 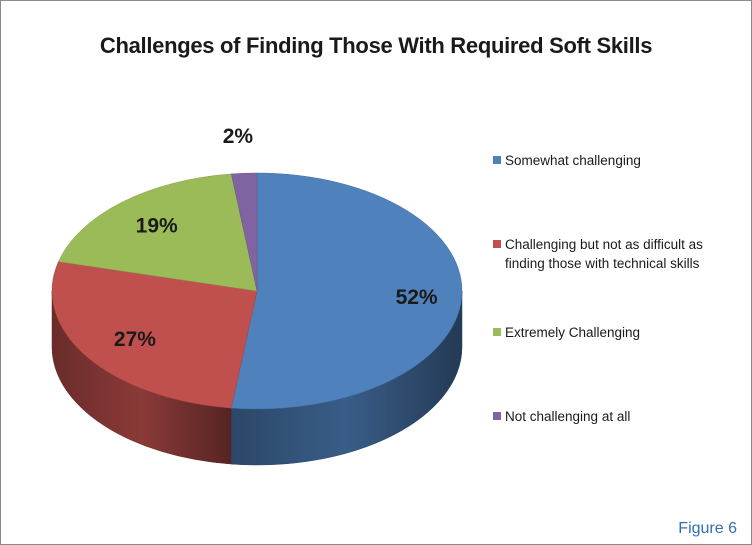 I want to click on data-label-27pct: 27%, so click(x=135, y=339).